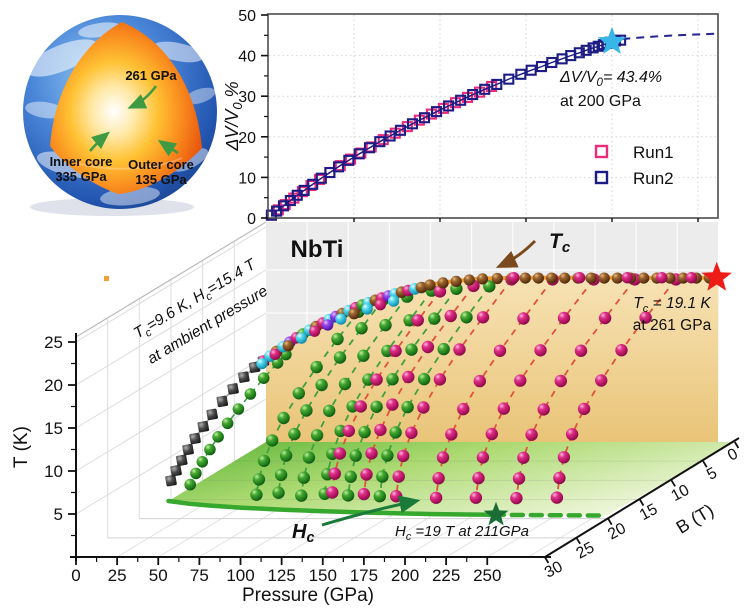  I want to click on t-tick-label: 20, so click(53, 385).